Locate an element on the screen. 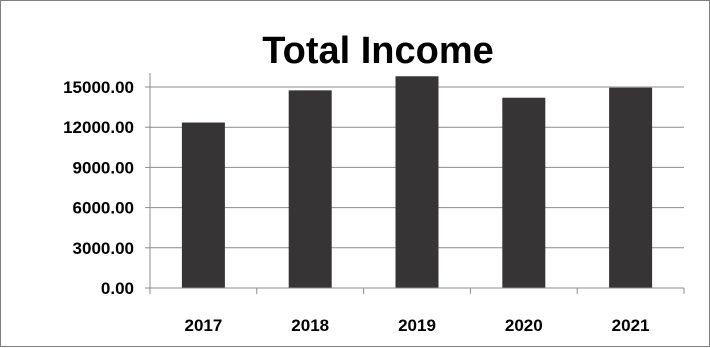 The image size is (710, 348). chart-title: Total Income is located at coordinates (378, 51).